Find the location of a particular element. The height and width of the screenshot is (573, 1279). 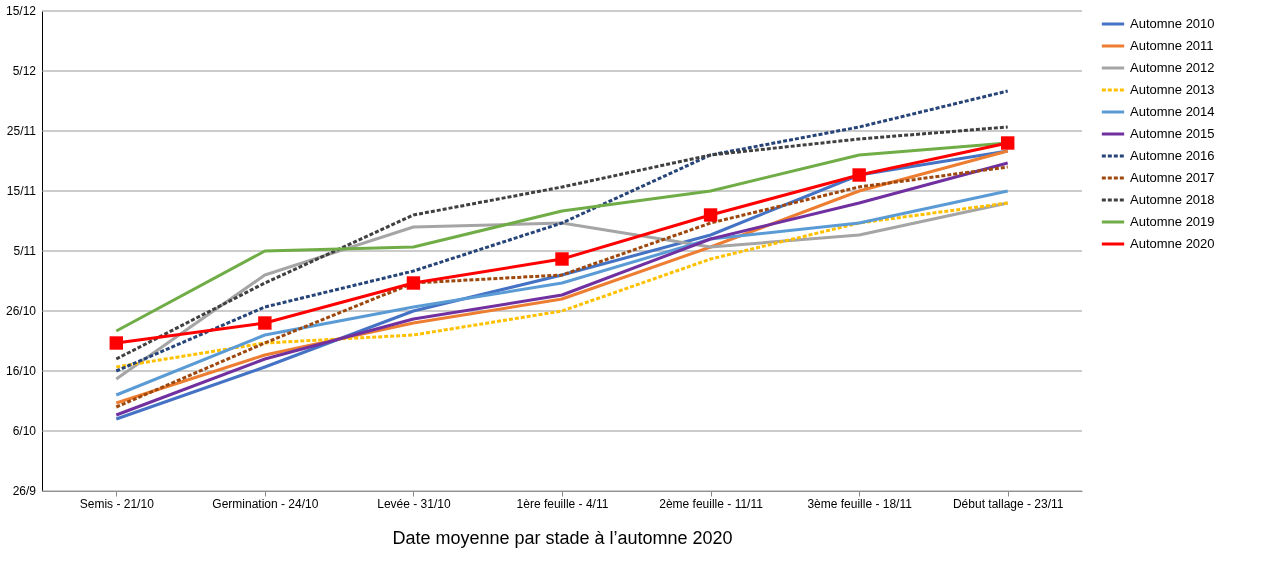

text: 16/10 is located at coordinates (21, 371).